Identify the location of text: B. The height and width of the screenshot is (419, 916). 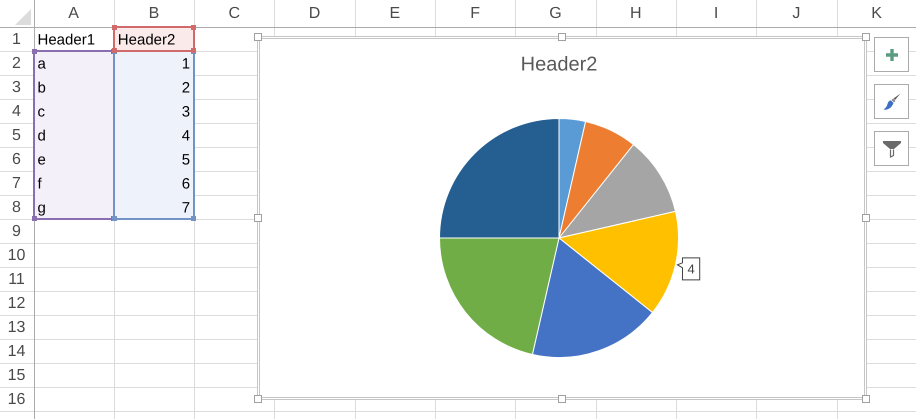
(154, 13).